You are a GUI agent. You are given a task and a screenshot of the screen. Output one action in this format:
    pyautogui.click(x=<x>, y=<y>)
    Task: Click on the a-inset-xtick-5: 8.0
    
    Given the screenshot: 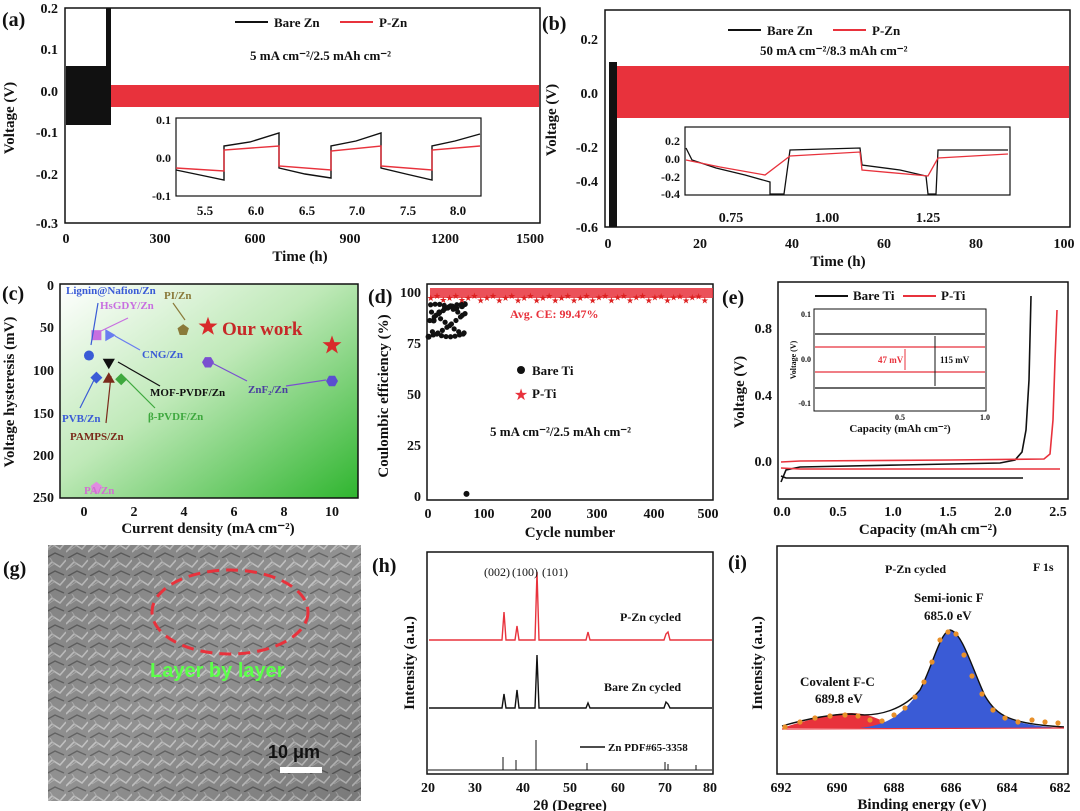 What is the action you would take?
    pyautogui.click(x=458, y=210)
    